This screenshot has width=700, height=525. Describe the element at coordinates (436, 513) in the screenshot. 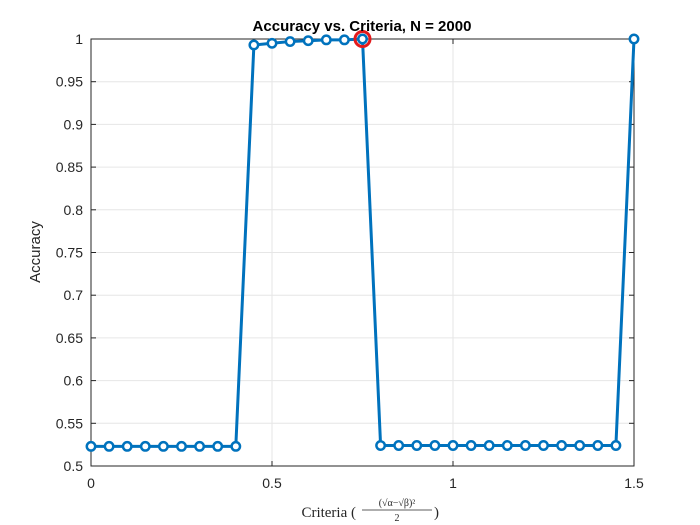

I see `x-axis-label-suffix: )` at that location.